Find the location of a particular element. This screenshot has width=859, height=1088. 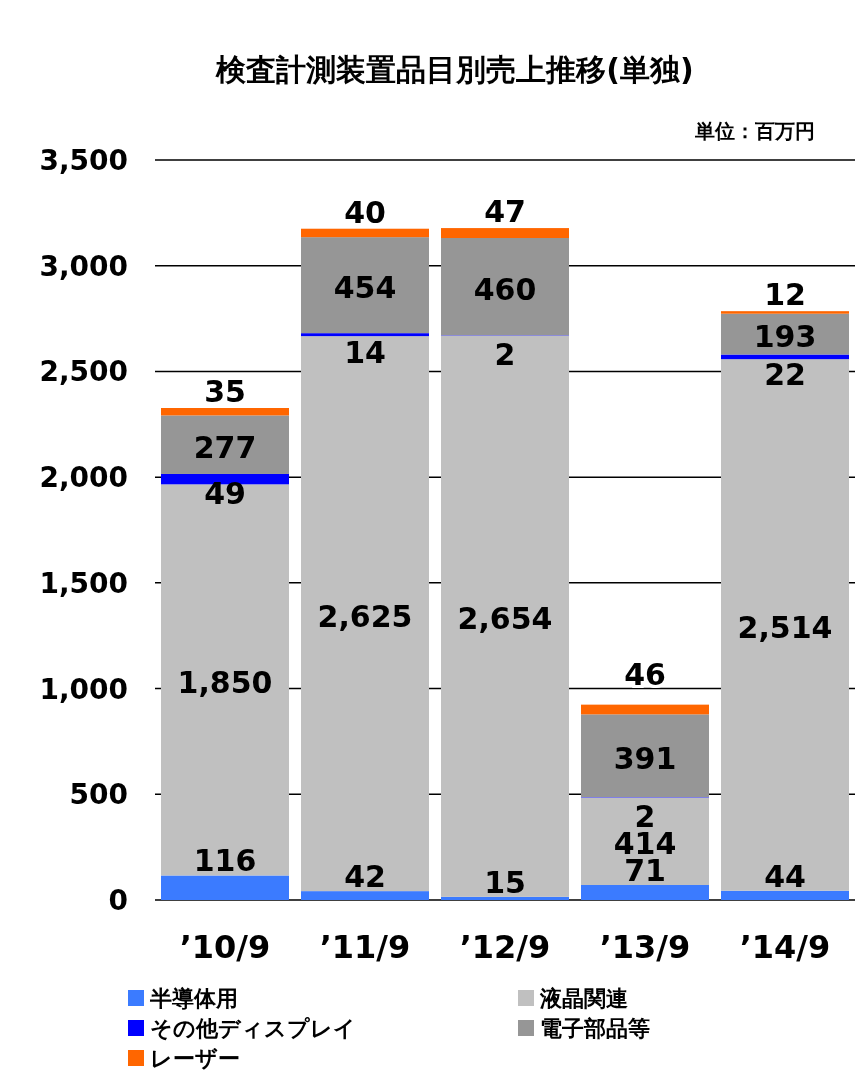

data-label: 391 is located at coordinates (645, 758).